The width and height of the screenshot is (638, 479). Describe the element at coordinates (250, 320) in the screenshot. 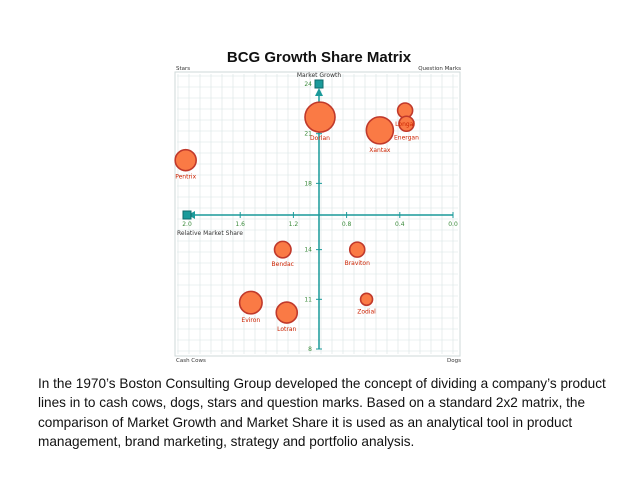

I see `bubble-label: Eviron` at that location.